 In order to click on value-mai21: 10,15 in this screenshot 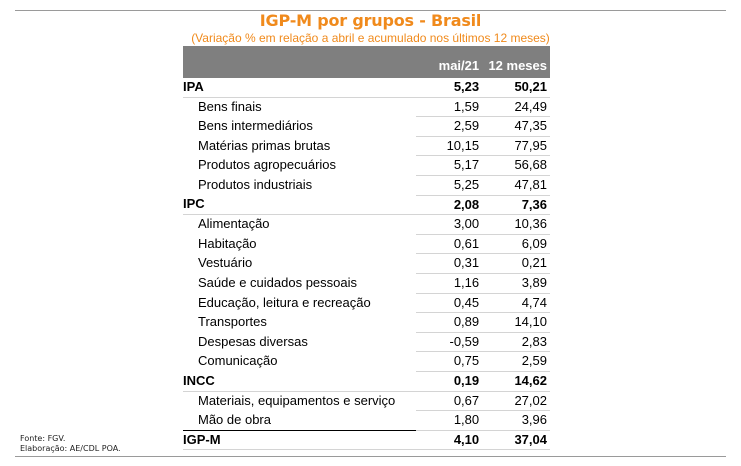, I will do `click(451, 146)`.